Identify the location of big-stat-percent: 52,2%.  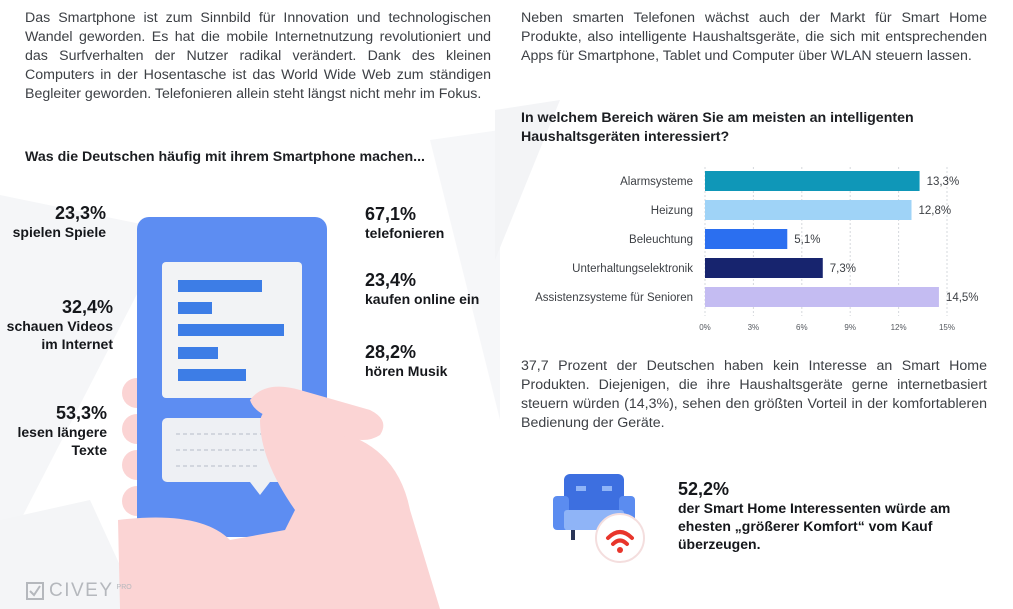
(704, 489).